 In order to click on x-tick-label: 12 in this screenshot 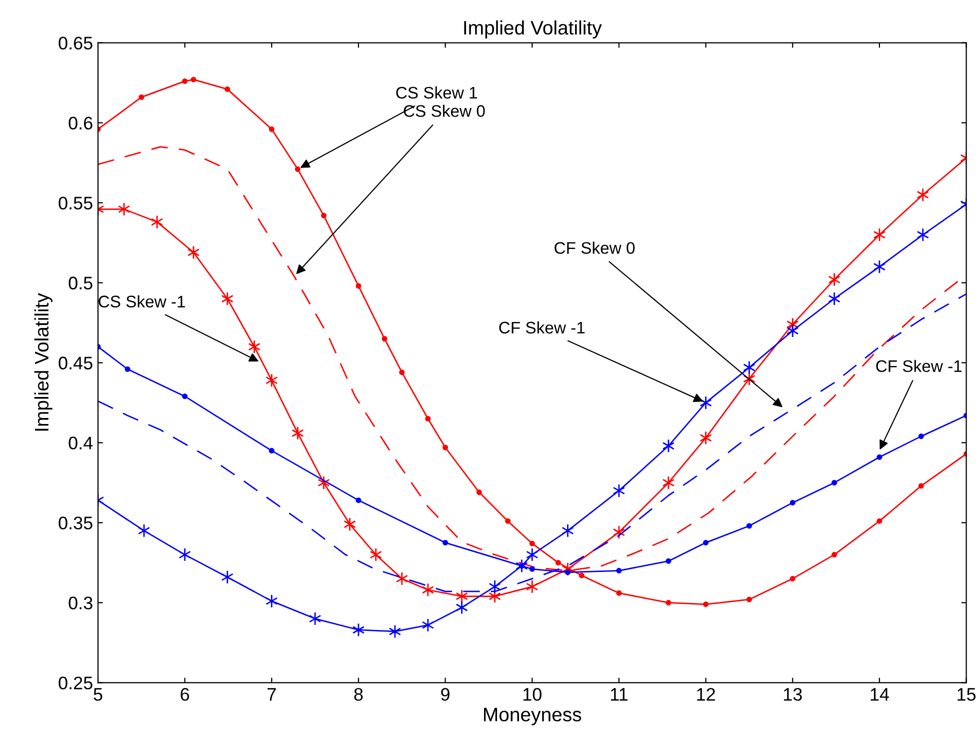, I will do `click(706, 694)`.